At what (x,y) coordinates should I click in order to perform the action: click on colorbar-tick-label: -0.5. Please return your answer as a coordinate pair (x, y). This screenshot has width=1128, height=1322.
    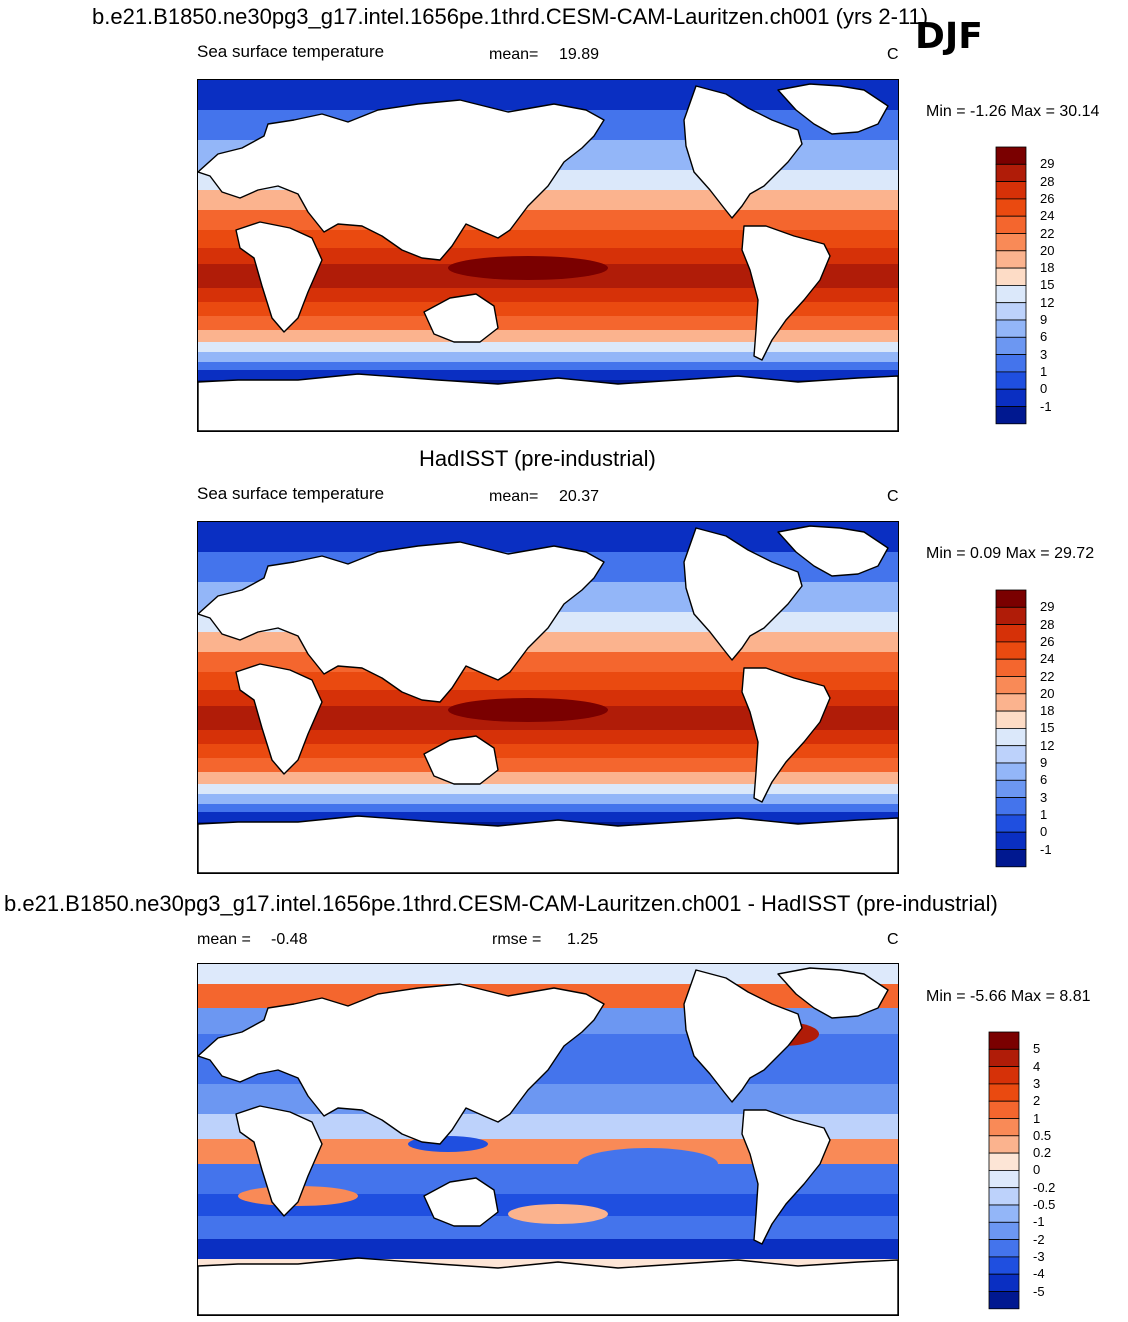
    Looking at the image, I should click on (1044, 1204).